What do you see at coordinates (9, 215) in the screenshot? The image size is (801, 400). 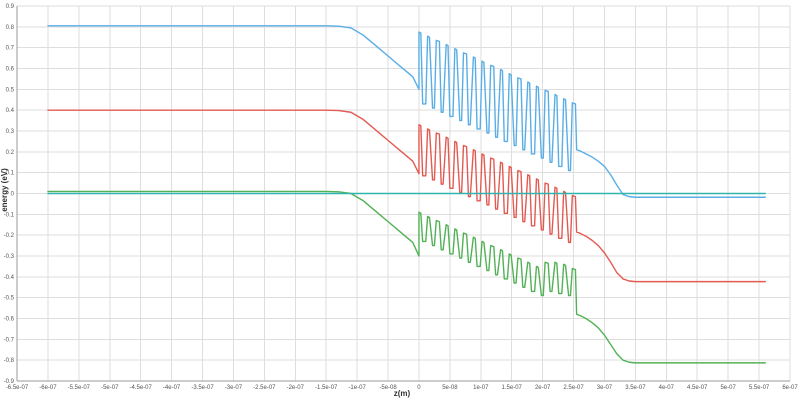 I see `y-tick-label: -0.1` at bounding box center [9, 215].